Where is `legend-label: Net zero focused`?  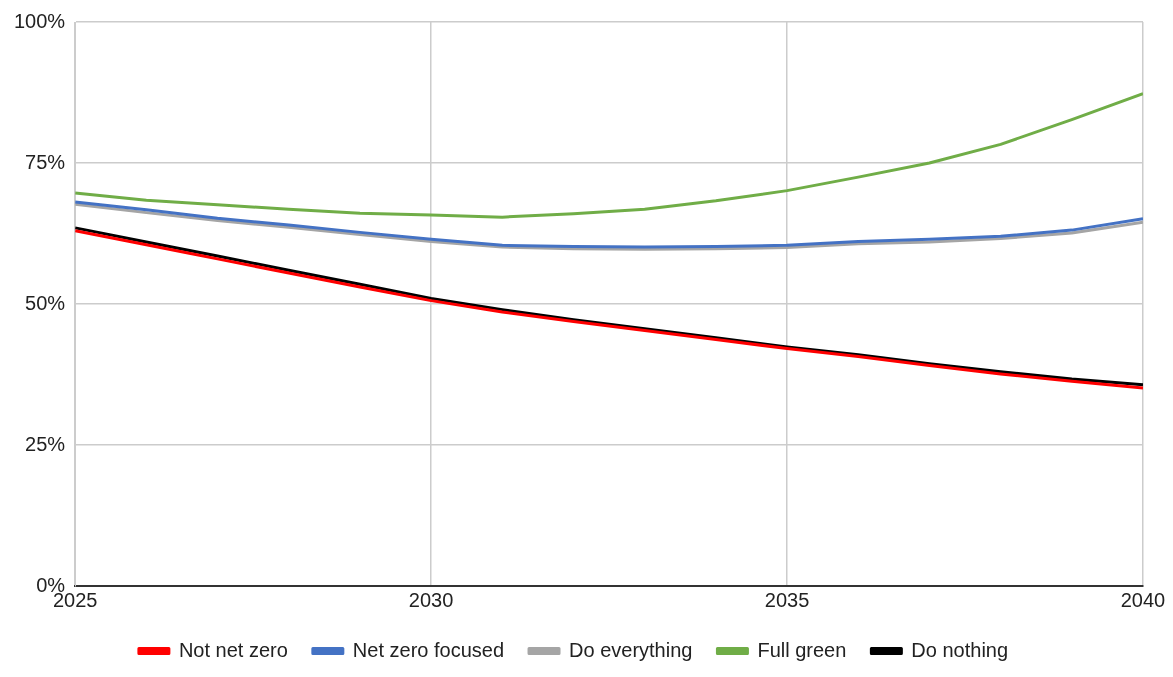 legend-label: Net zero focused is located at coordinates (428, 649).